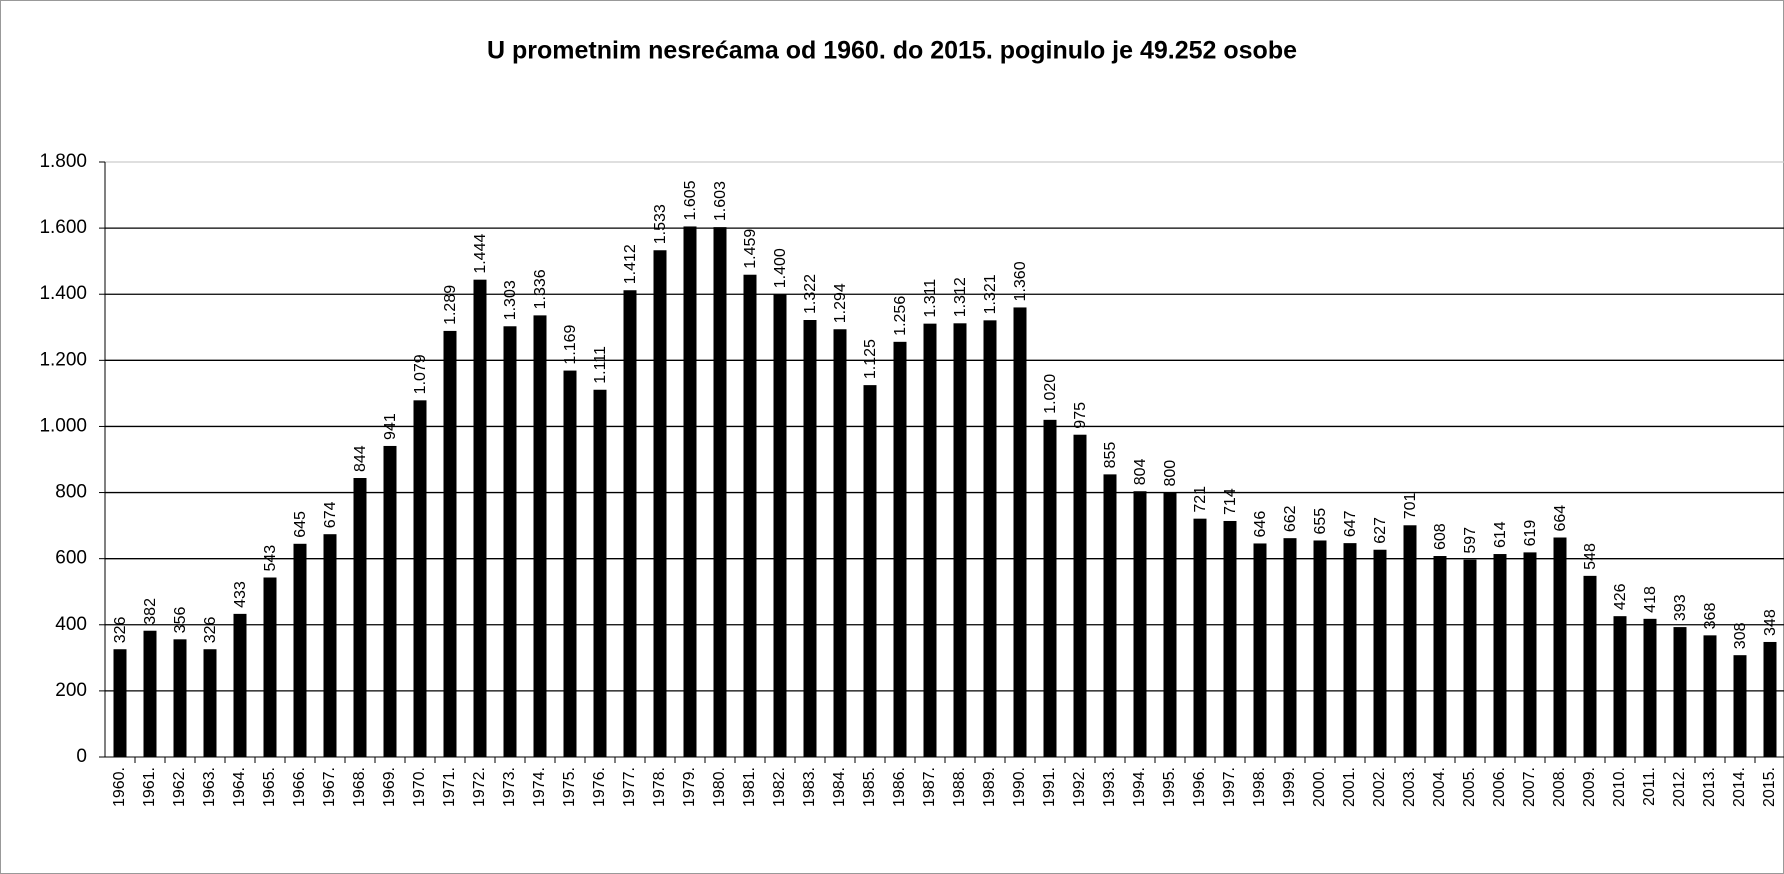  Describe the element at coordinates (1709, 787) in the screenshot. I see `x-tick-label: 2013.` at that location.